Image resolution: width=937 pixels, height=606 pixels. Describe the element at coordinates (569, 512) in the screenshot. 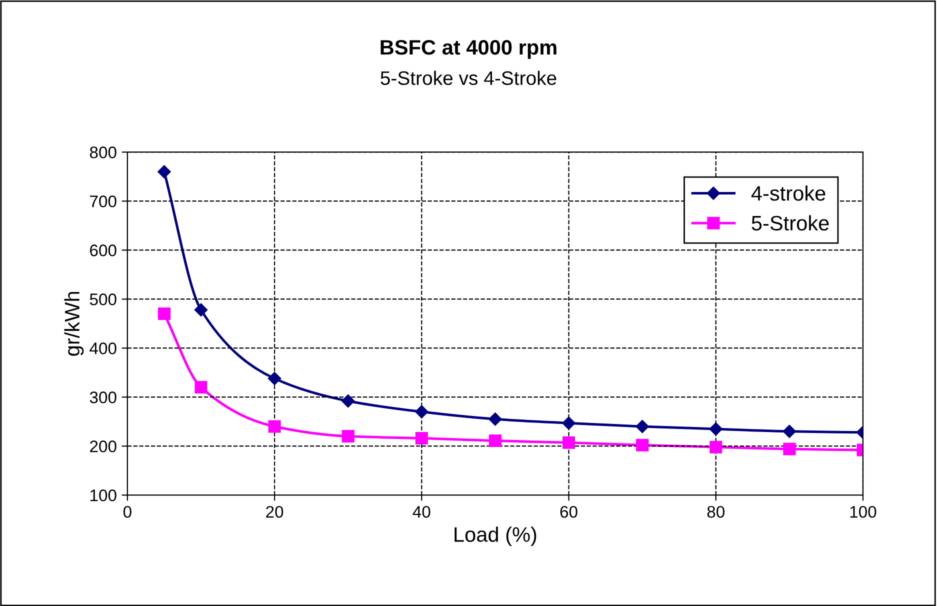

I see `x-tick-label: 60` at that location.